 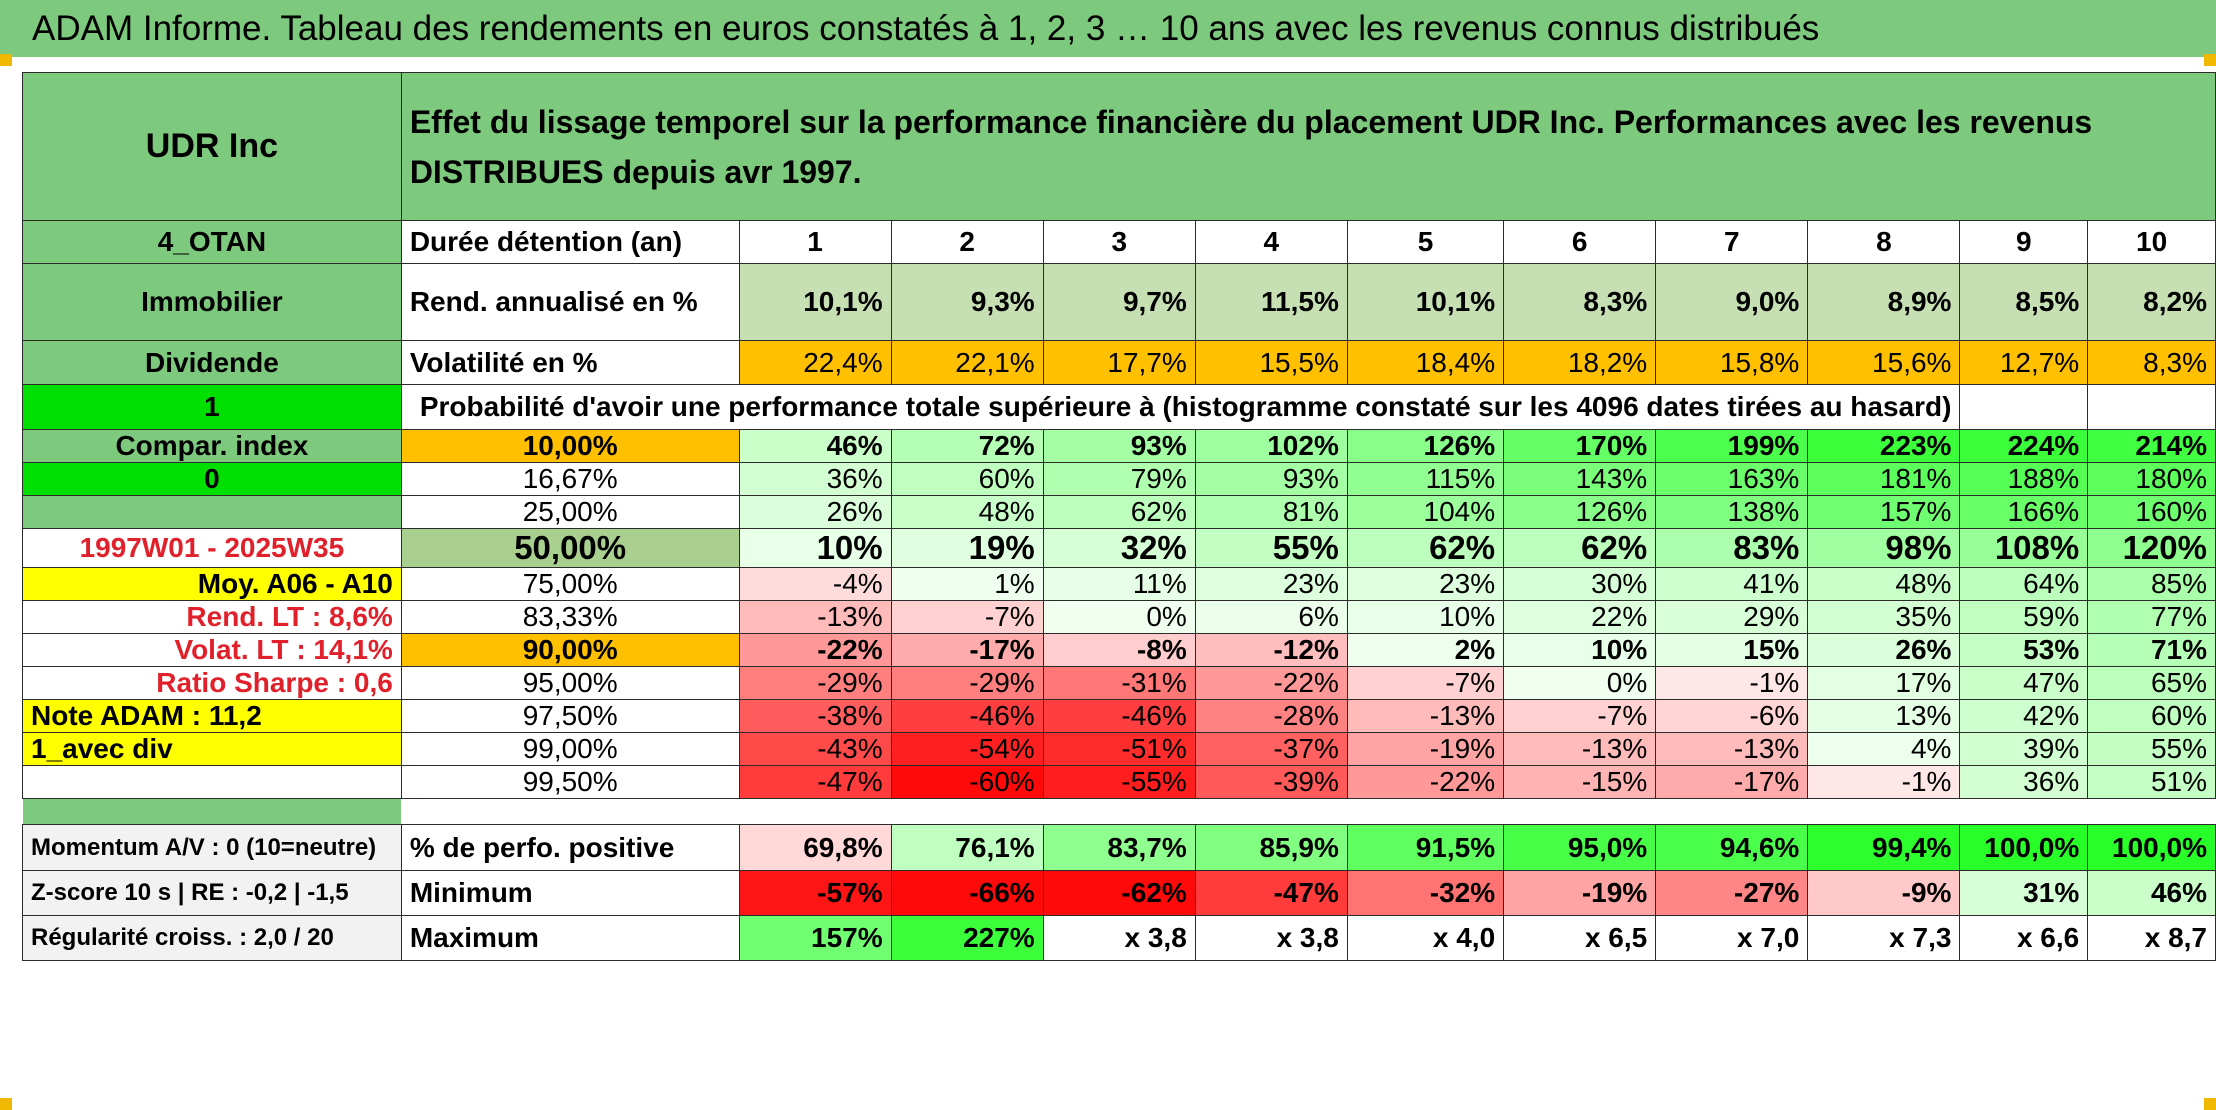 I want to click on percentile-value: -28%, so click(x=1271, y=716).